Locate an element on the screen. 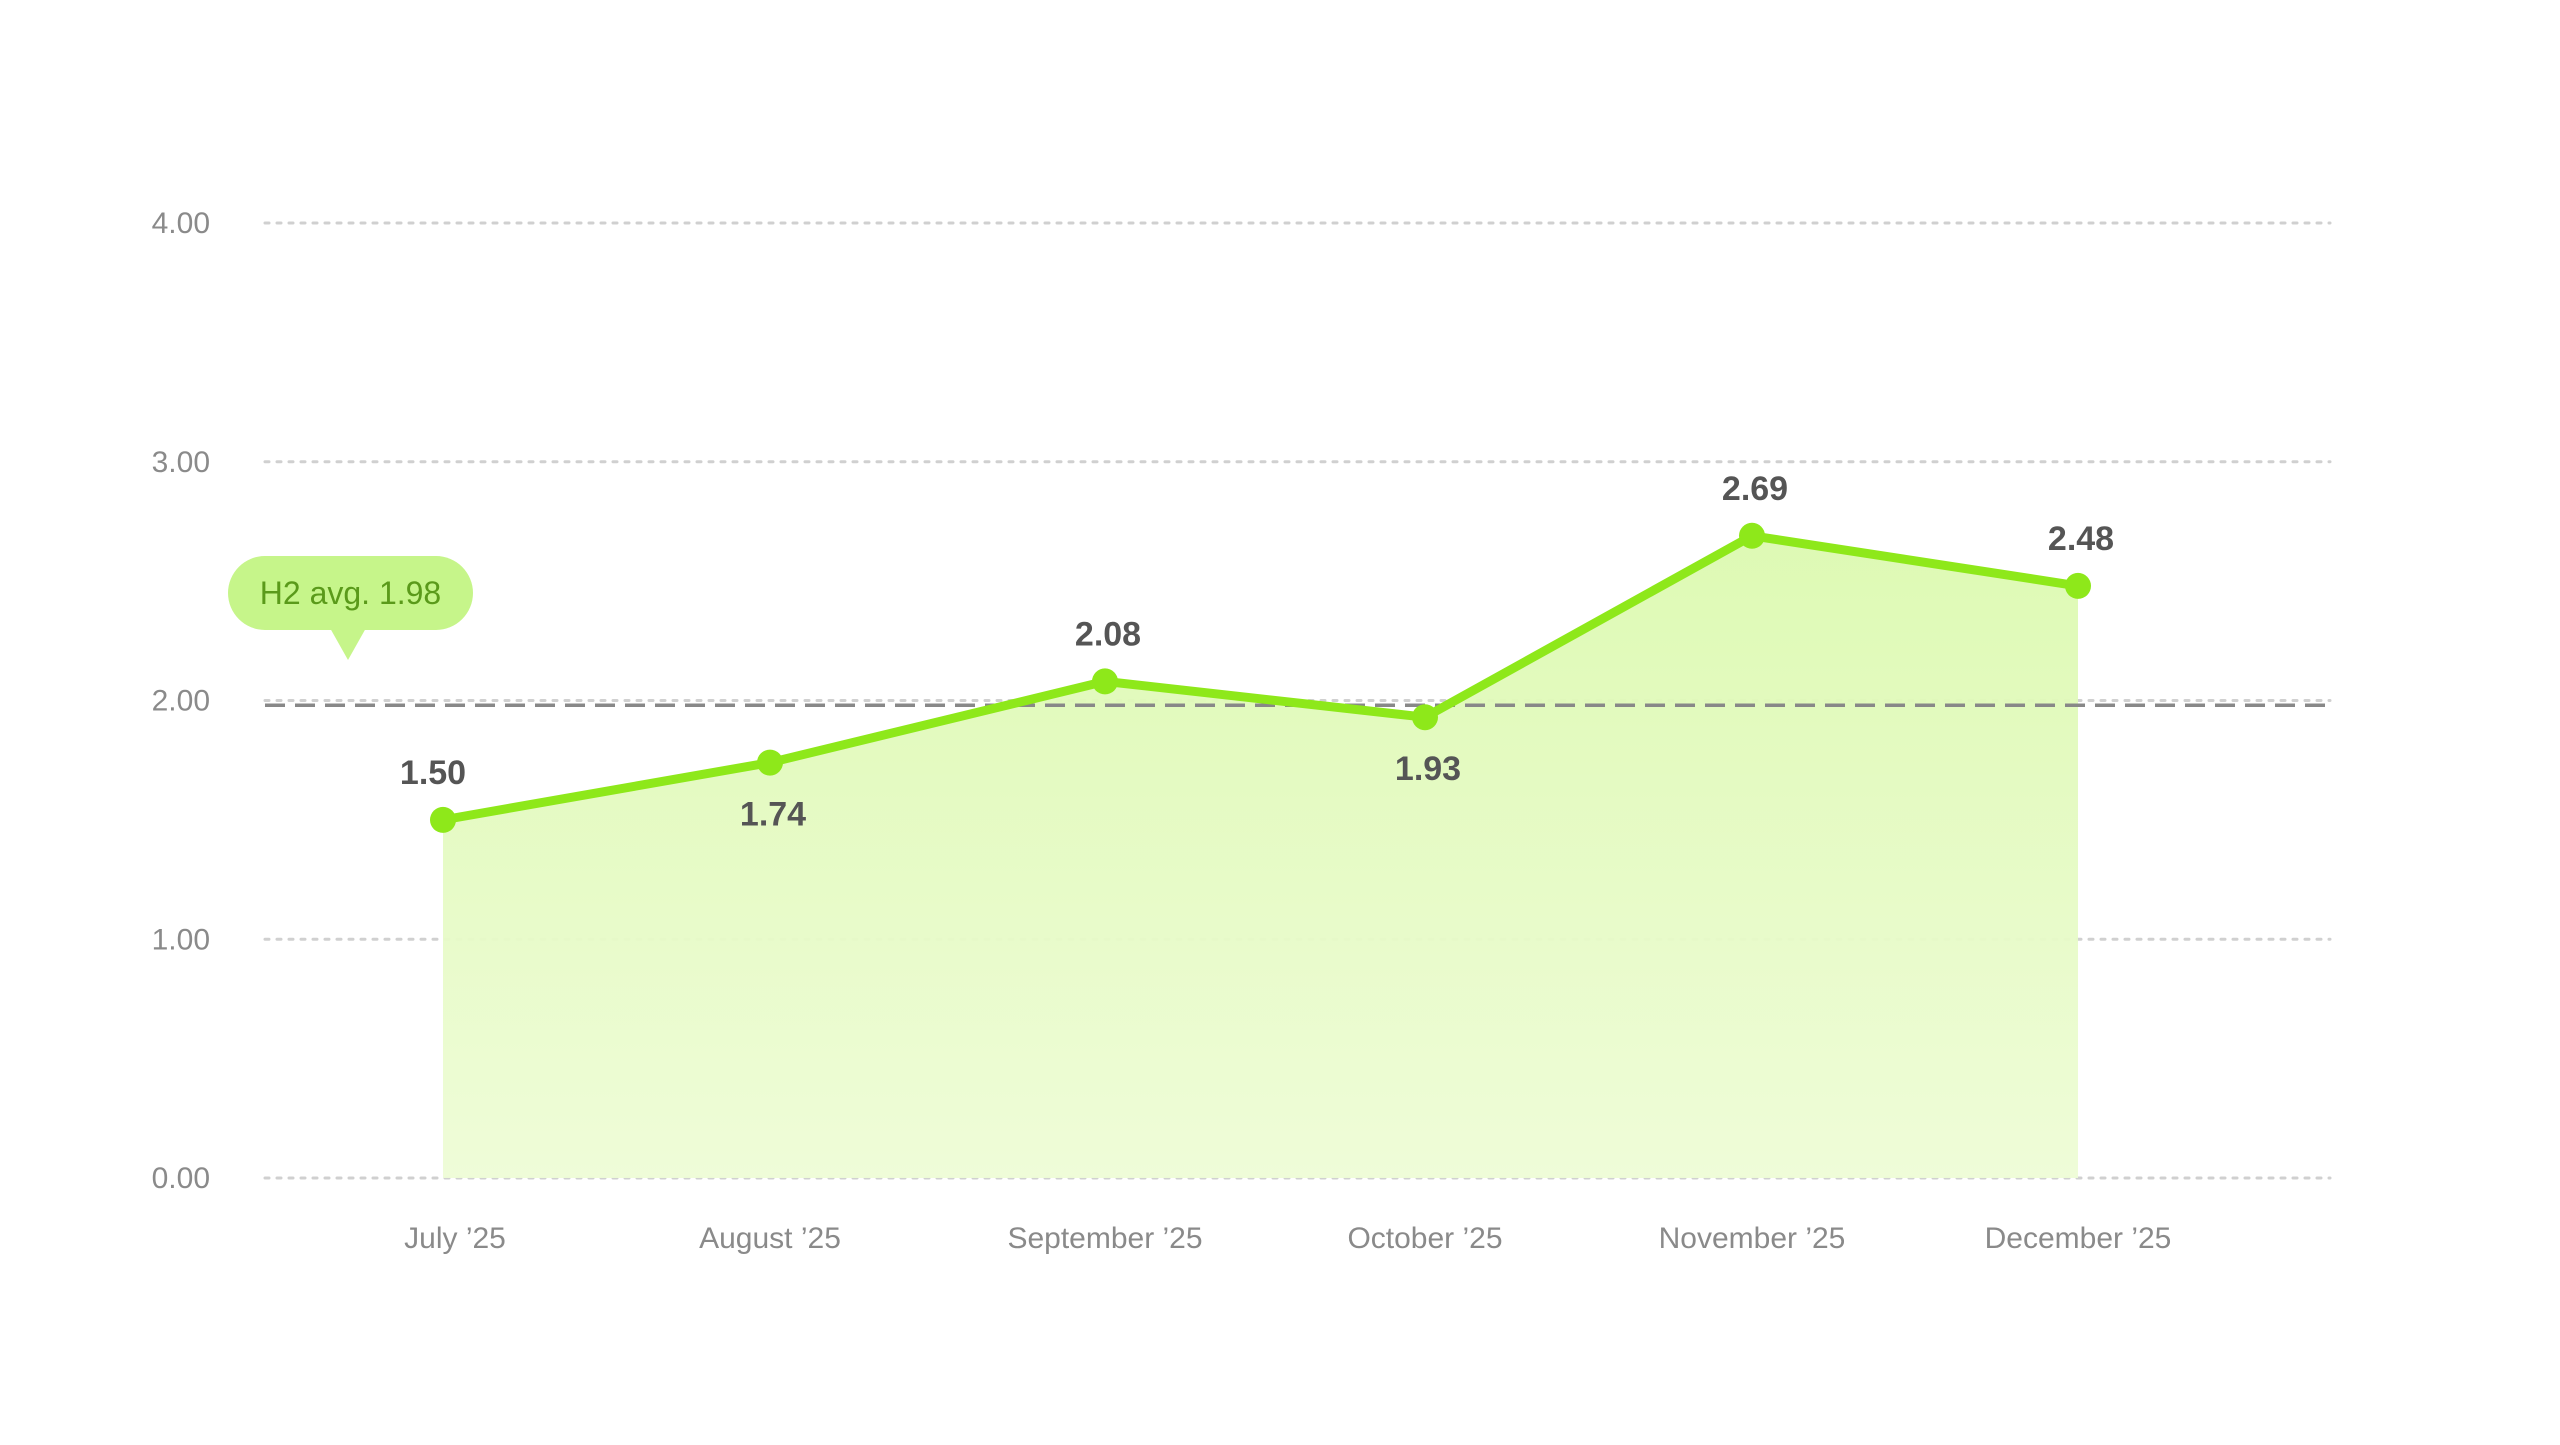 This screenshot has height=1445, width=2560. y-tick-label: 2.00 is located at coordinates (181, 701).